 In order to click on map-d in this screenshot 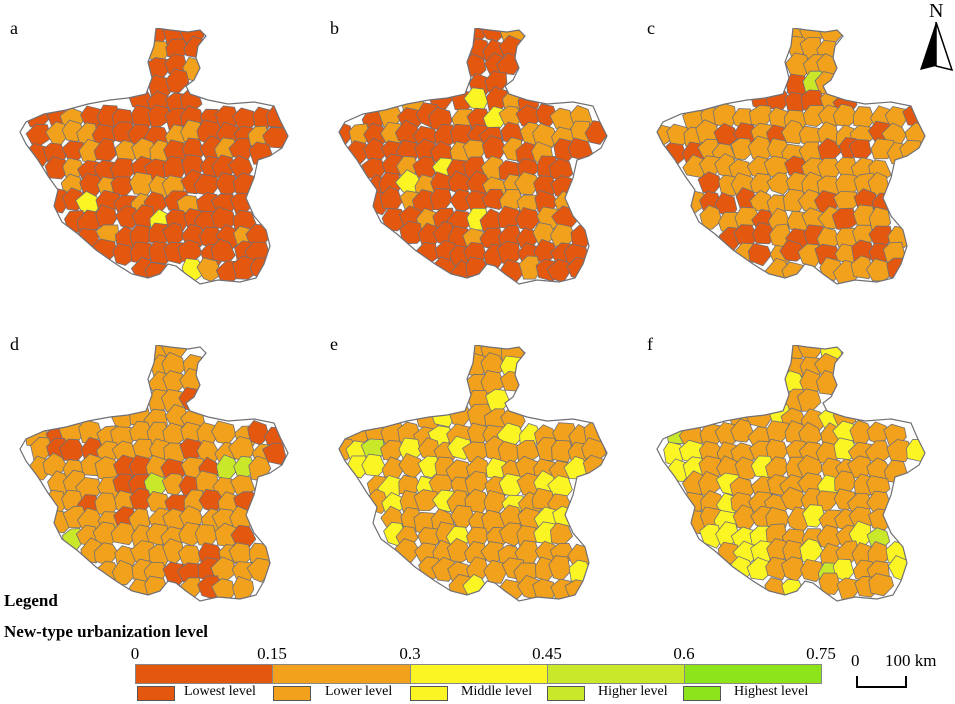, I will do `click(154, 473)`.